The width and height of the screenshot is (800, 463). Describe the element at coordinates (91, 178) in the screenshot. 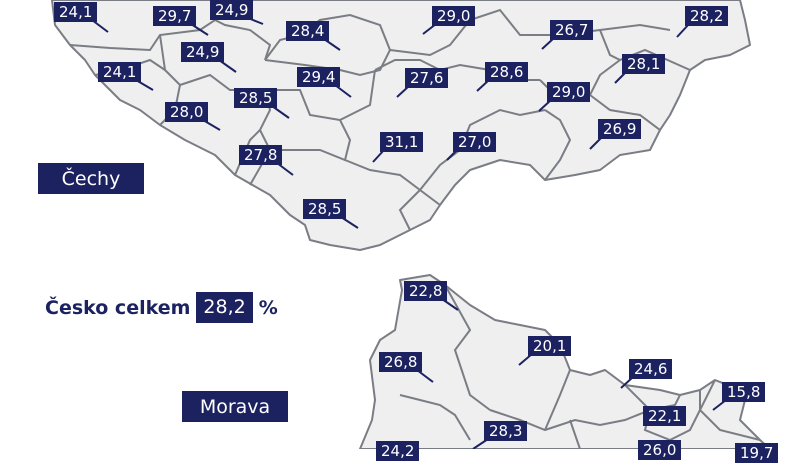

I see `region-tag-cechy: Čechy` at that location.